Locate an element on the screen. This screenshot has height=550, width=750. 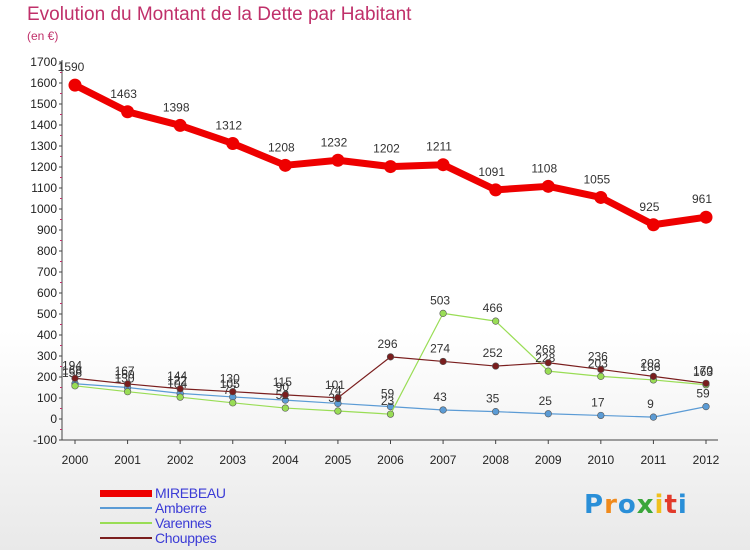
data-label: 163 is located at coordinates (703, 372).